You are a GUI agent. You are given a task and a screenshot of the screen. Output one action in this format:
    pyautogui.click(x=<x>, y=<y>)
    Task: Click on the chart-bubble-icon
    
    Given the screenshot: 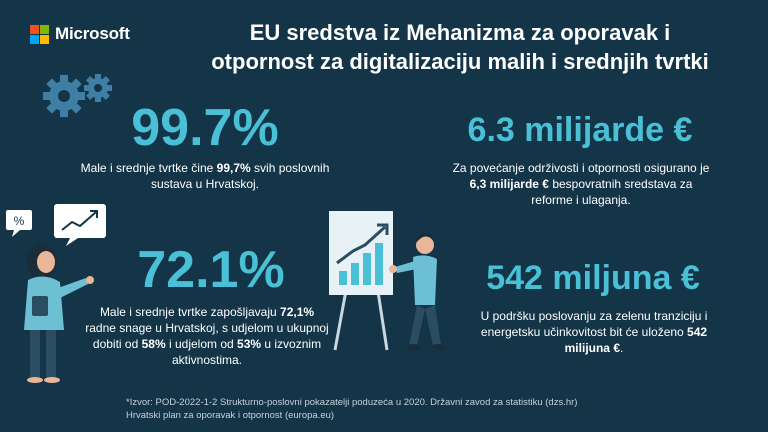 What is the action you would take?
    pyautogui.click(x=80, y=221)
    